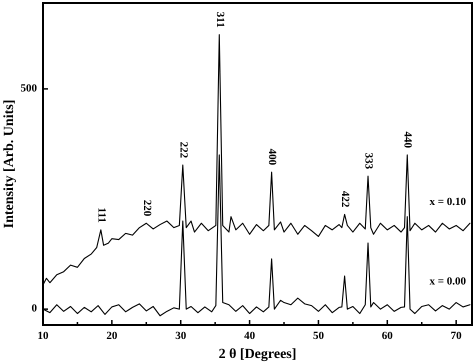 The width and height of the screenshot is (474, 363). Describe the element at coordinates (368, 161) in the screenshot. I see `annotation: 333` at that location.